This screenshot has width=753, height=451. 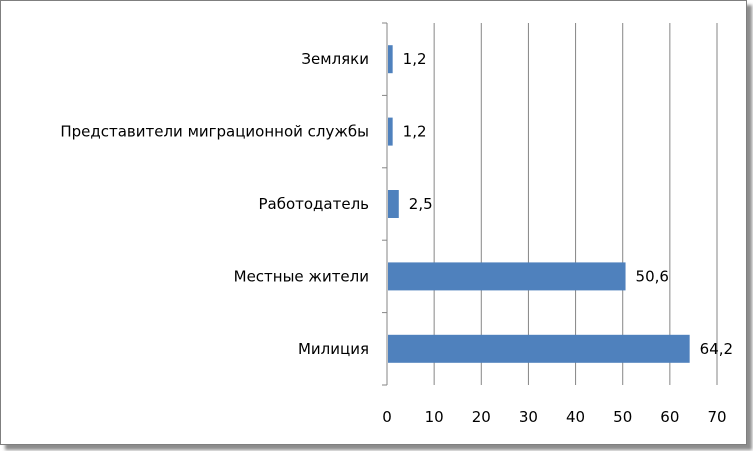 I want to click on x-tick-label-0: 0, so click(x=387, y=417).